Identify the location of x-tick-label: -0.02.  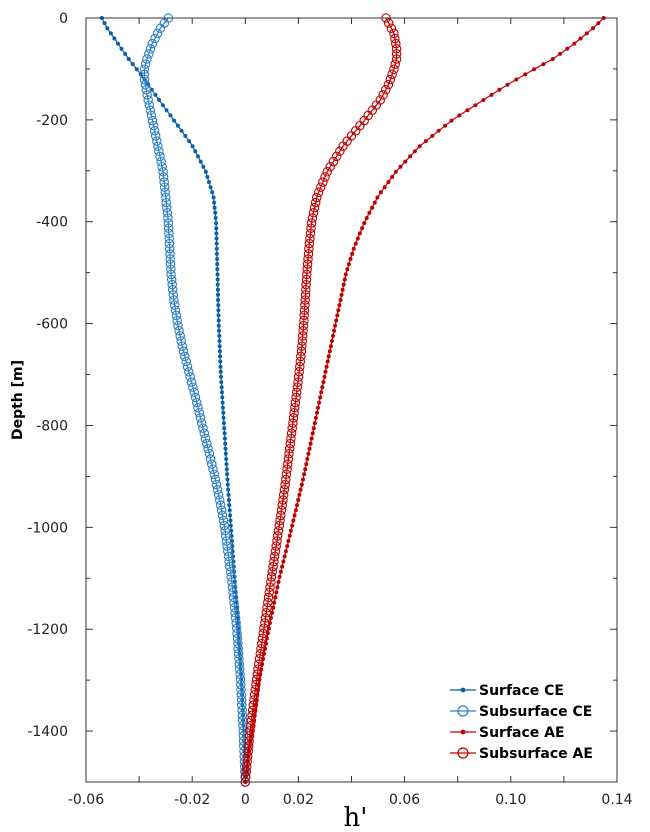
(192, 800).